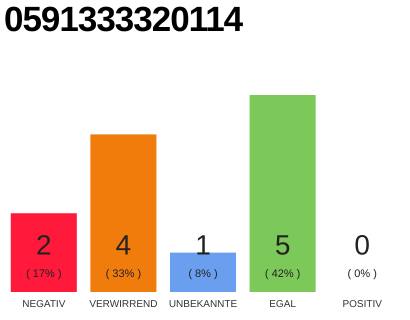 This screenshot has width=410, height=320. I want to click on x-tick-label: VERWIRREND, so click(123, 304).